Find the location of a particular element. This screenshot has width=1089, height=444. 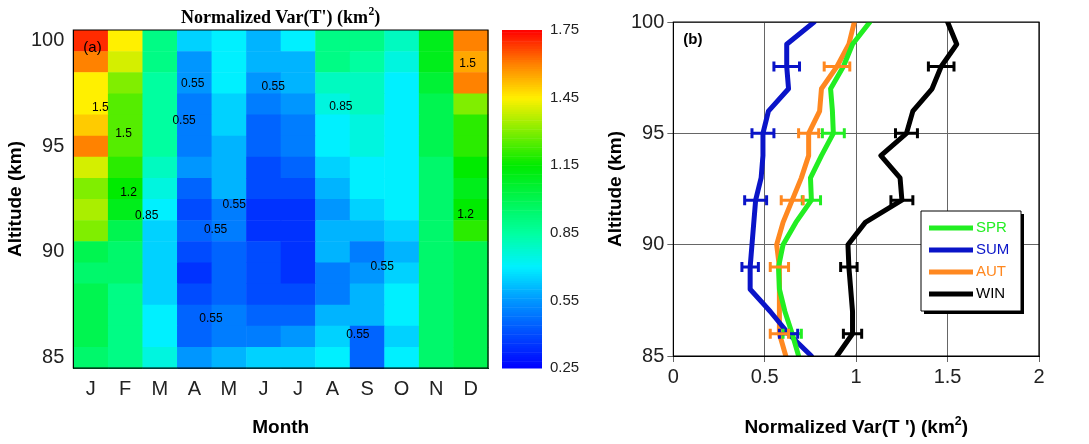

legend-label: AUT is located at coordinates (991, 271).